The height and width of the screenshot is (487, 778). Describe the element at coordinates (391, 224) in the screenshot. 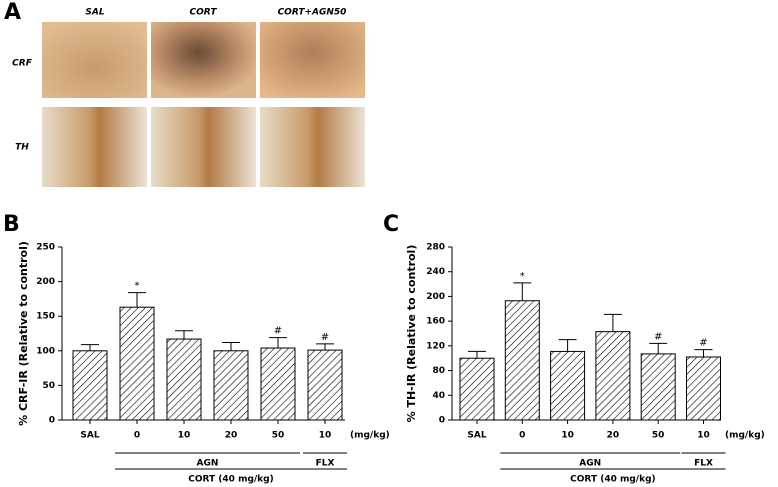

I see `panel-label: C` at that location.